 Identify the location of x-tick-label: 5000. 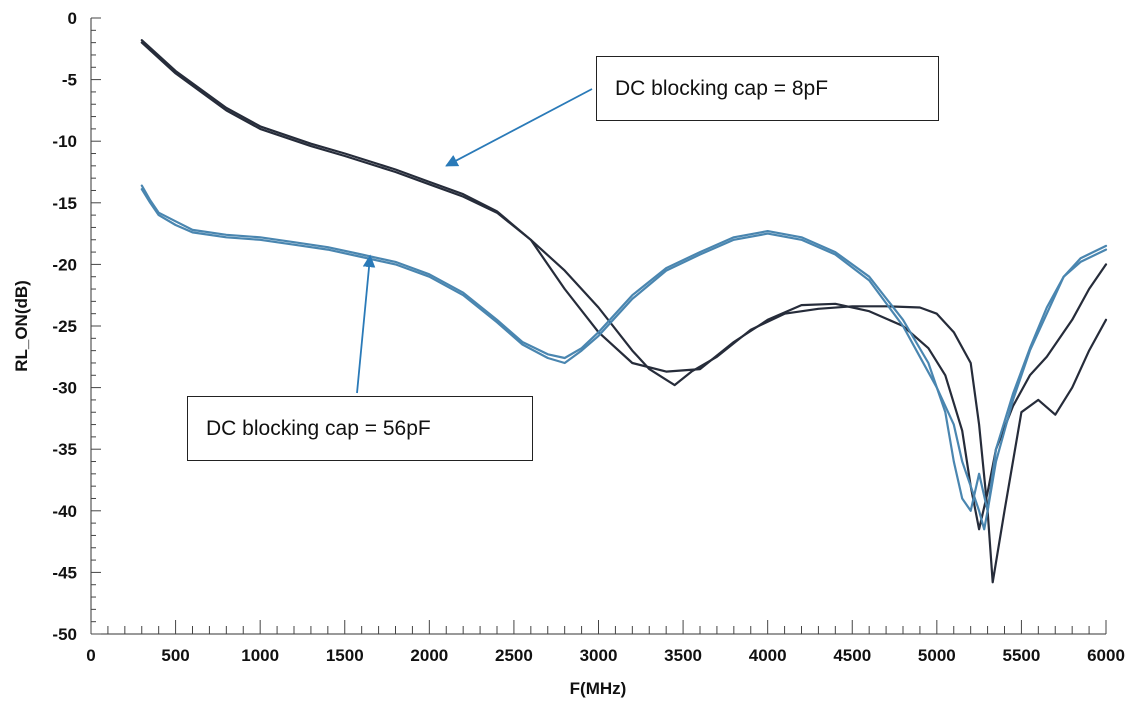
(937, 655).